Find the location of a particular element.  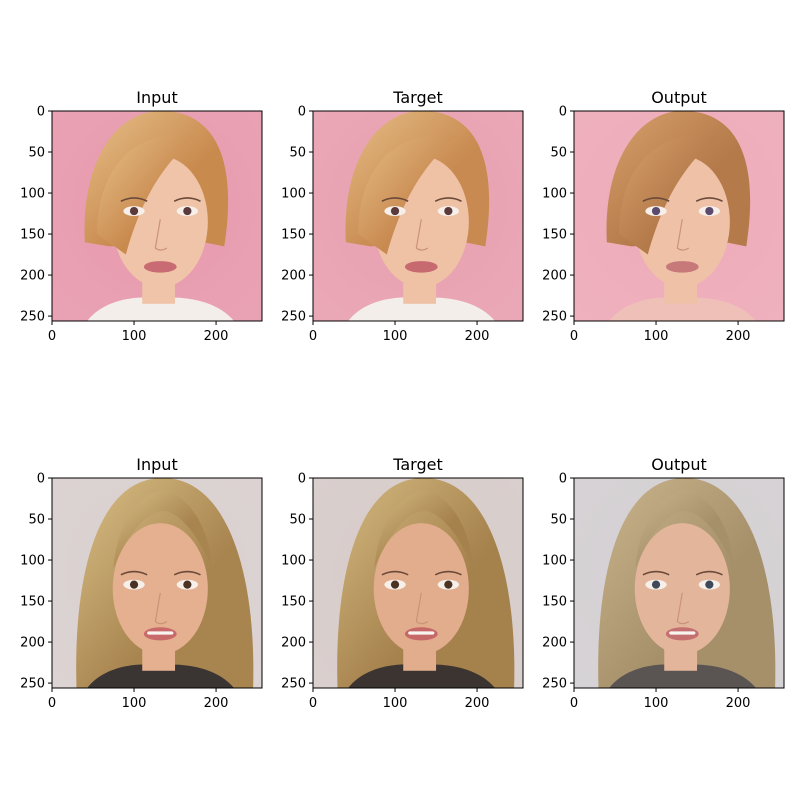

panel-1: Input 0 100 200 0 50 100 150 200 250 is located at coordinates (141, 216).